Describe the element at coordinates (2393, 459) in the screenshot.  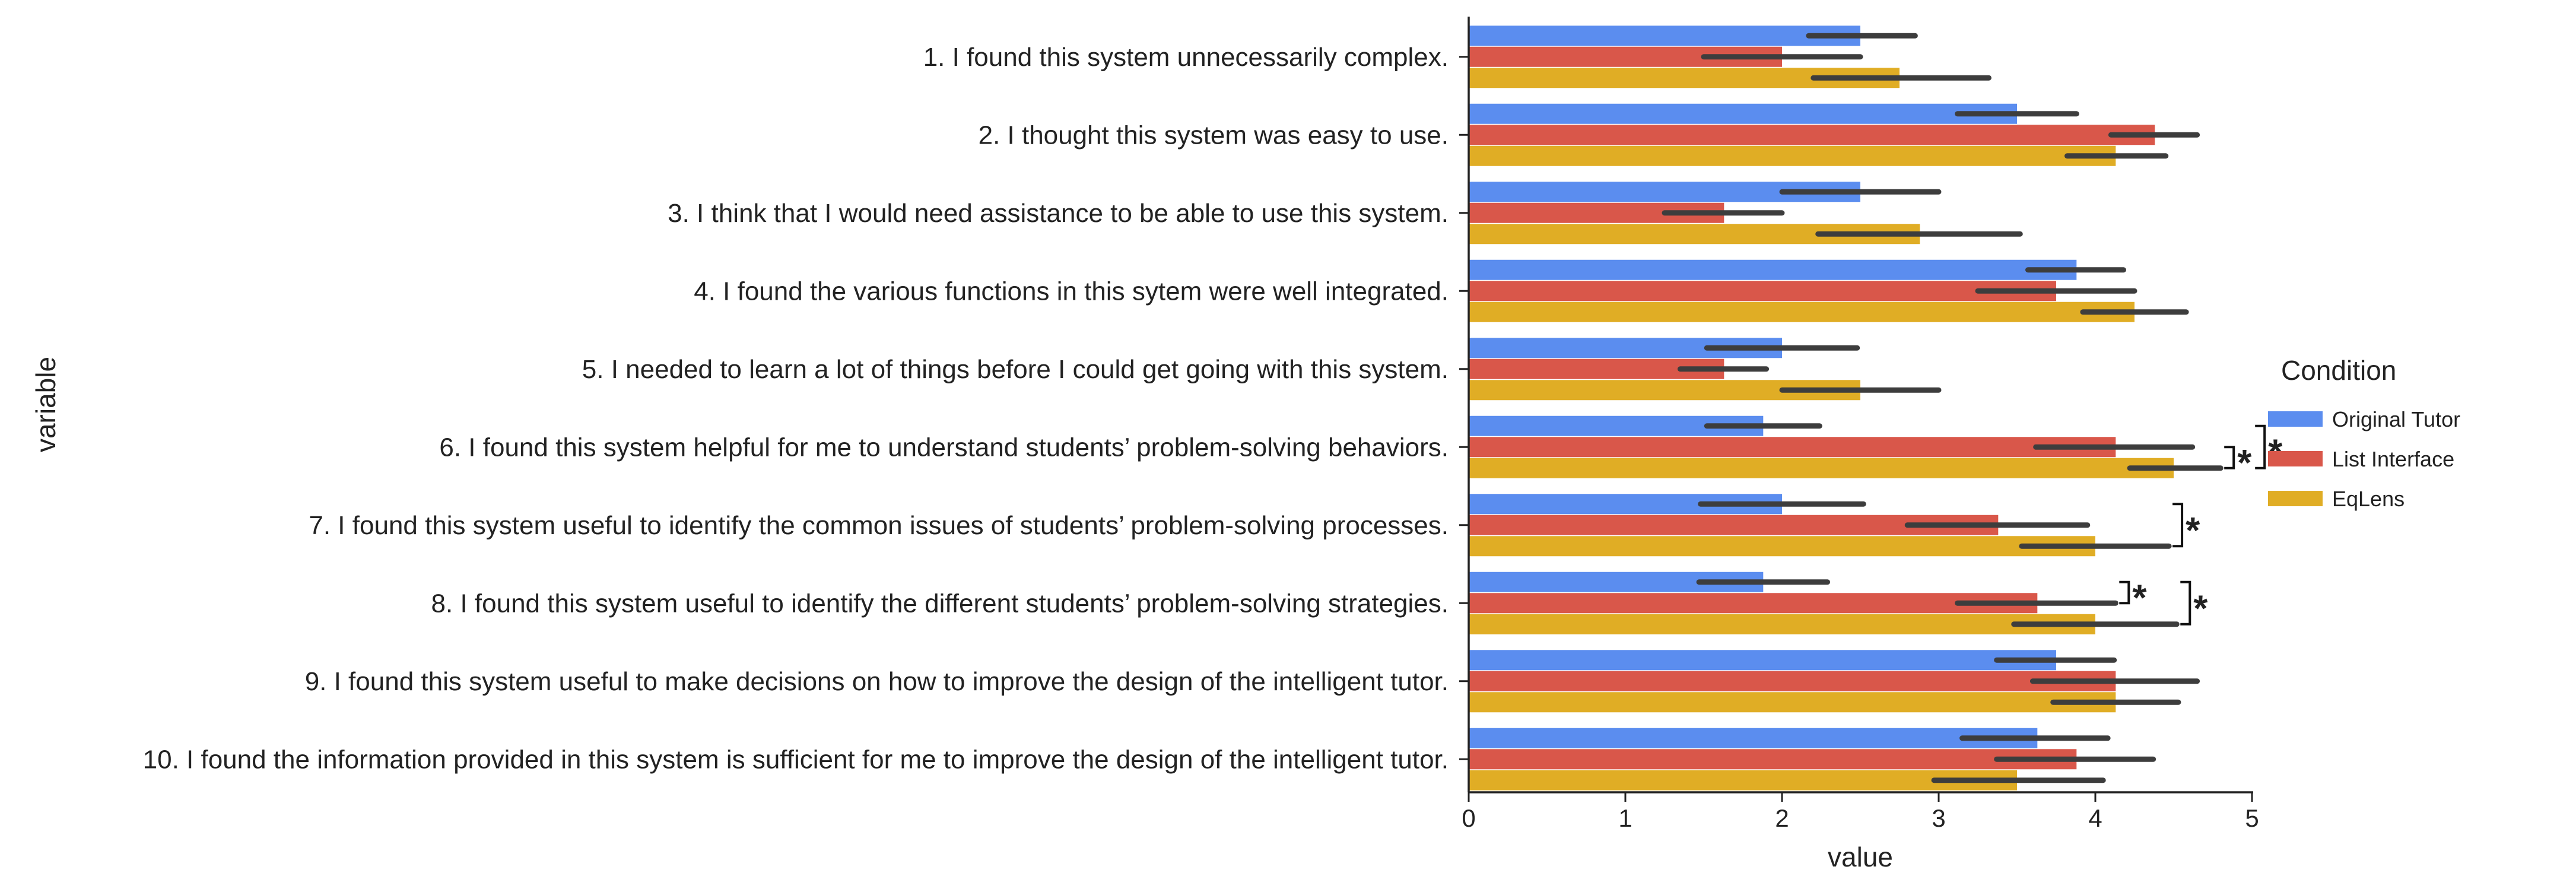
I see `legend-label: List Interface` at that location.